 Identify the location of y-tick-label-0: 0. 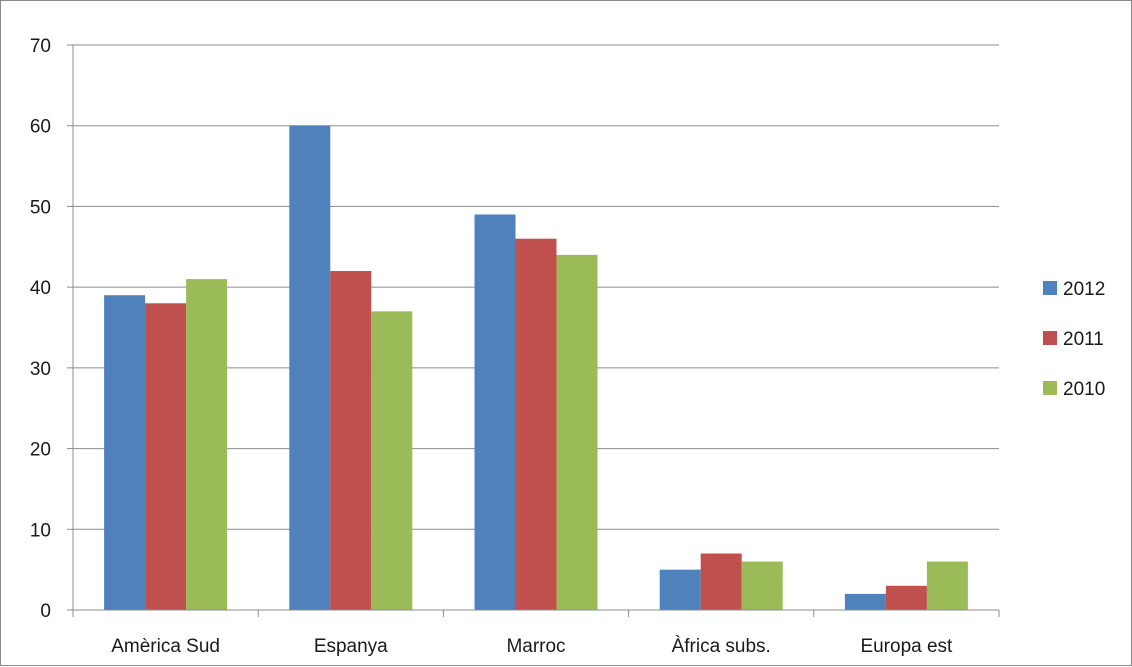
(45, 611).